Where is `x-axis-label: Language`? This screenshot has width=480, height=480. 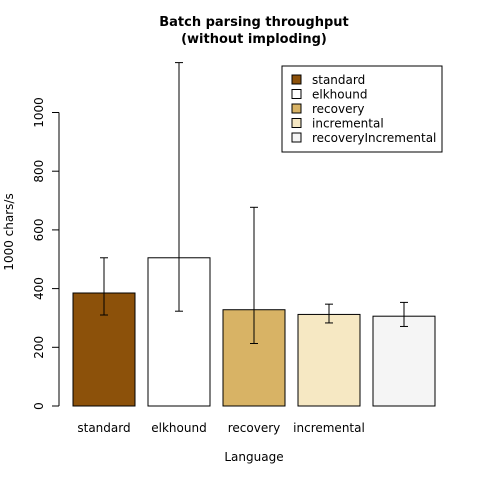
x-axis-label: Language is located at coordinates (253, 457).